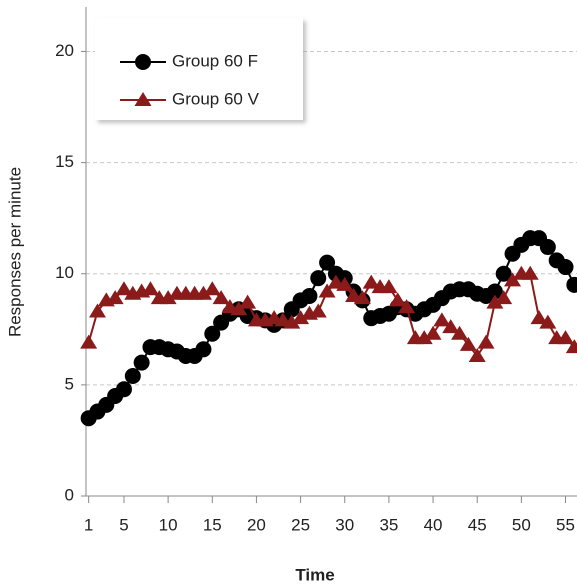 The height and width of the screenshot is (588, 577). Describe the element at coordinates (256, 524) in the screenshot. I see `x-tick-label: 20` at that location.